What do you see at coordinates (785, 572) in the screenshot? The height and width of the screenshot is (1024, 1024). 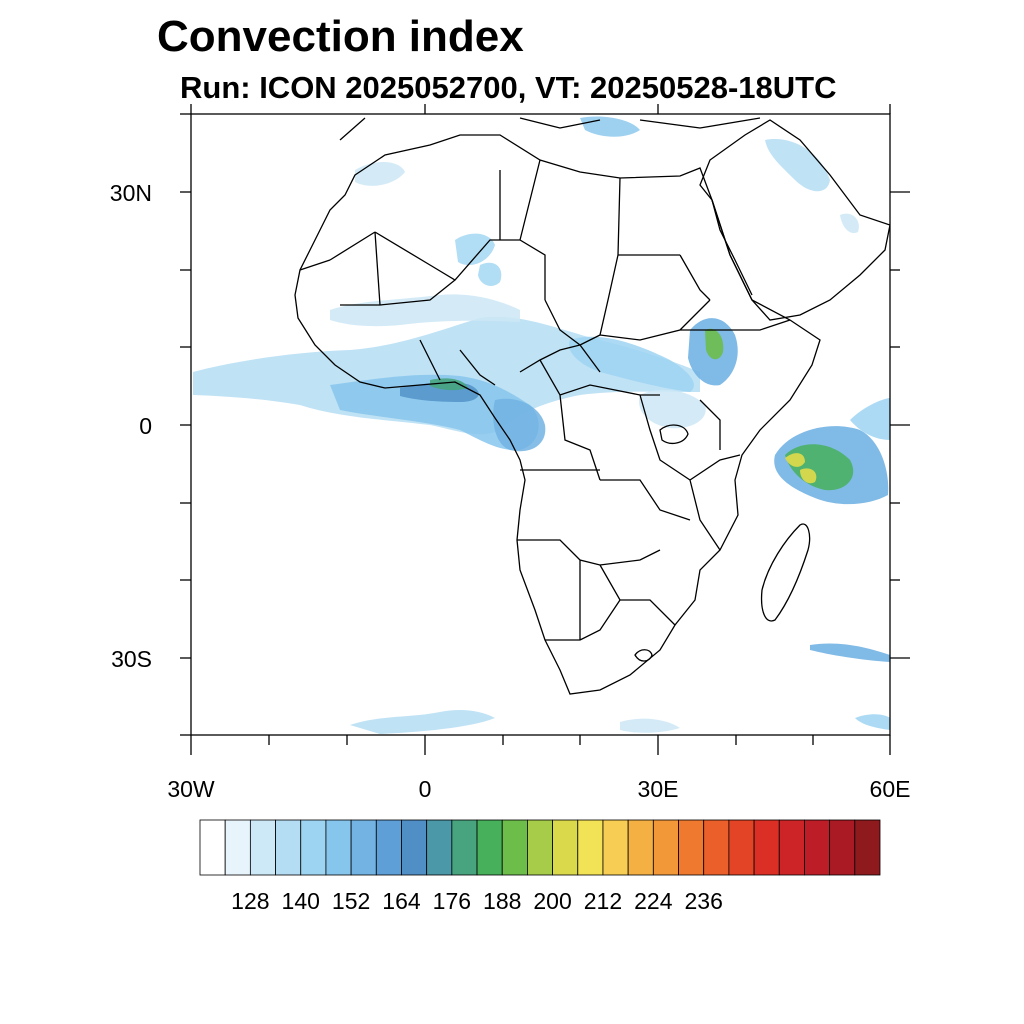 I see `madagascar-coastline` at bounding box center [785, 572].